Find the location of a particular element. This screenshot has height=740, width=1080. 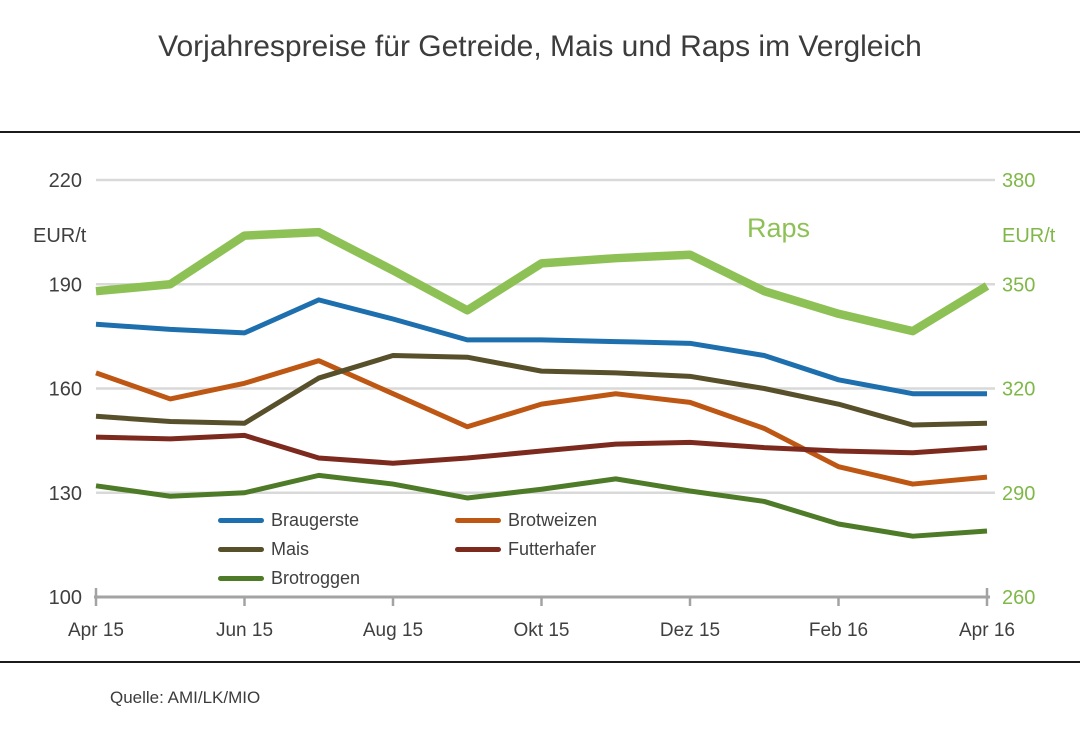

legend-label-brotweizen: Brotweizen is located at coordinates (553, 519).